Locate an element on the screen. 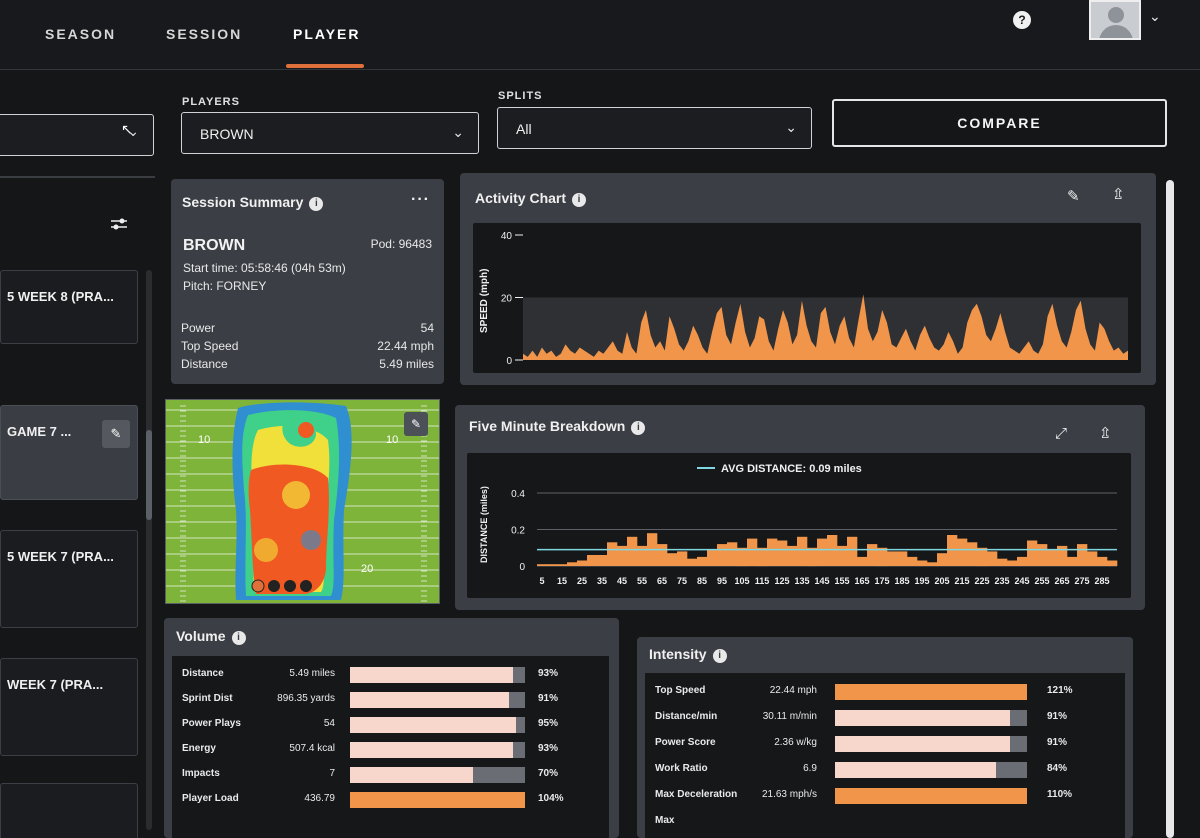  x-tick-label: 225 is located at coordinates (981, 581).